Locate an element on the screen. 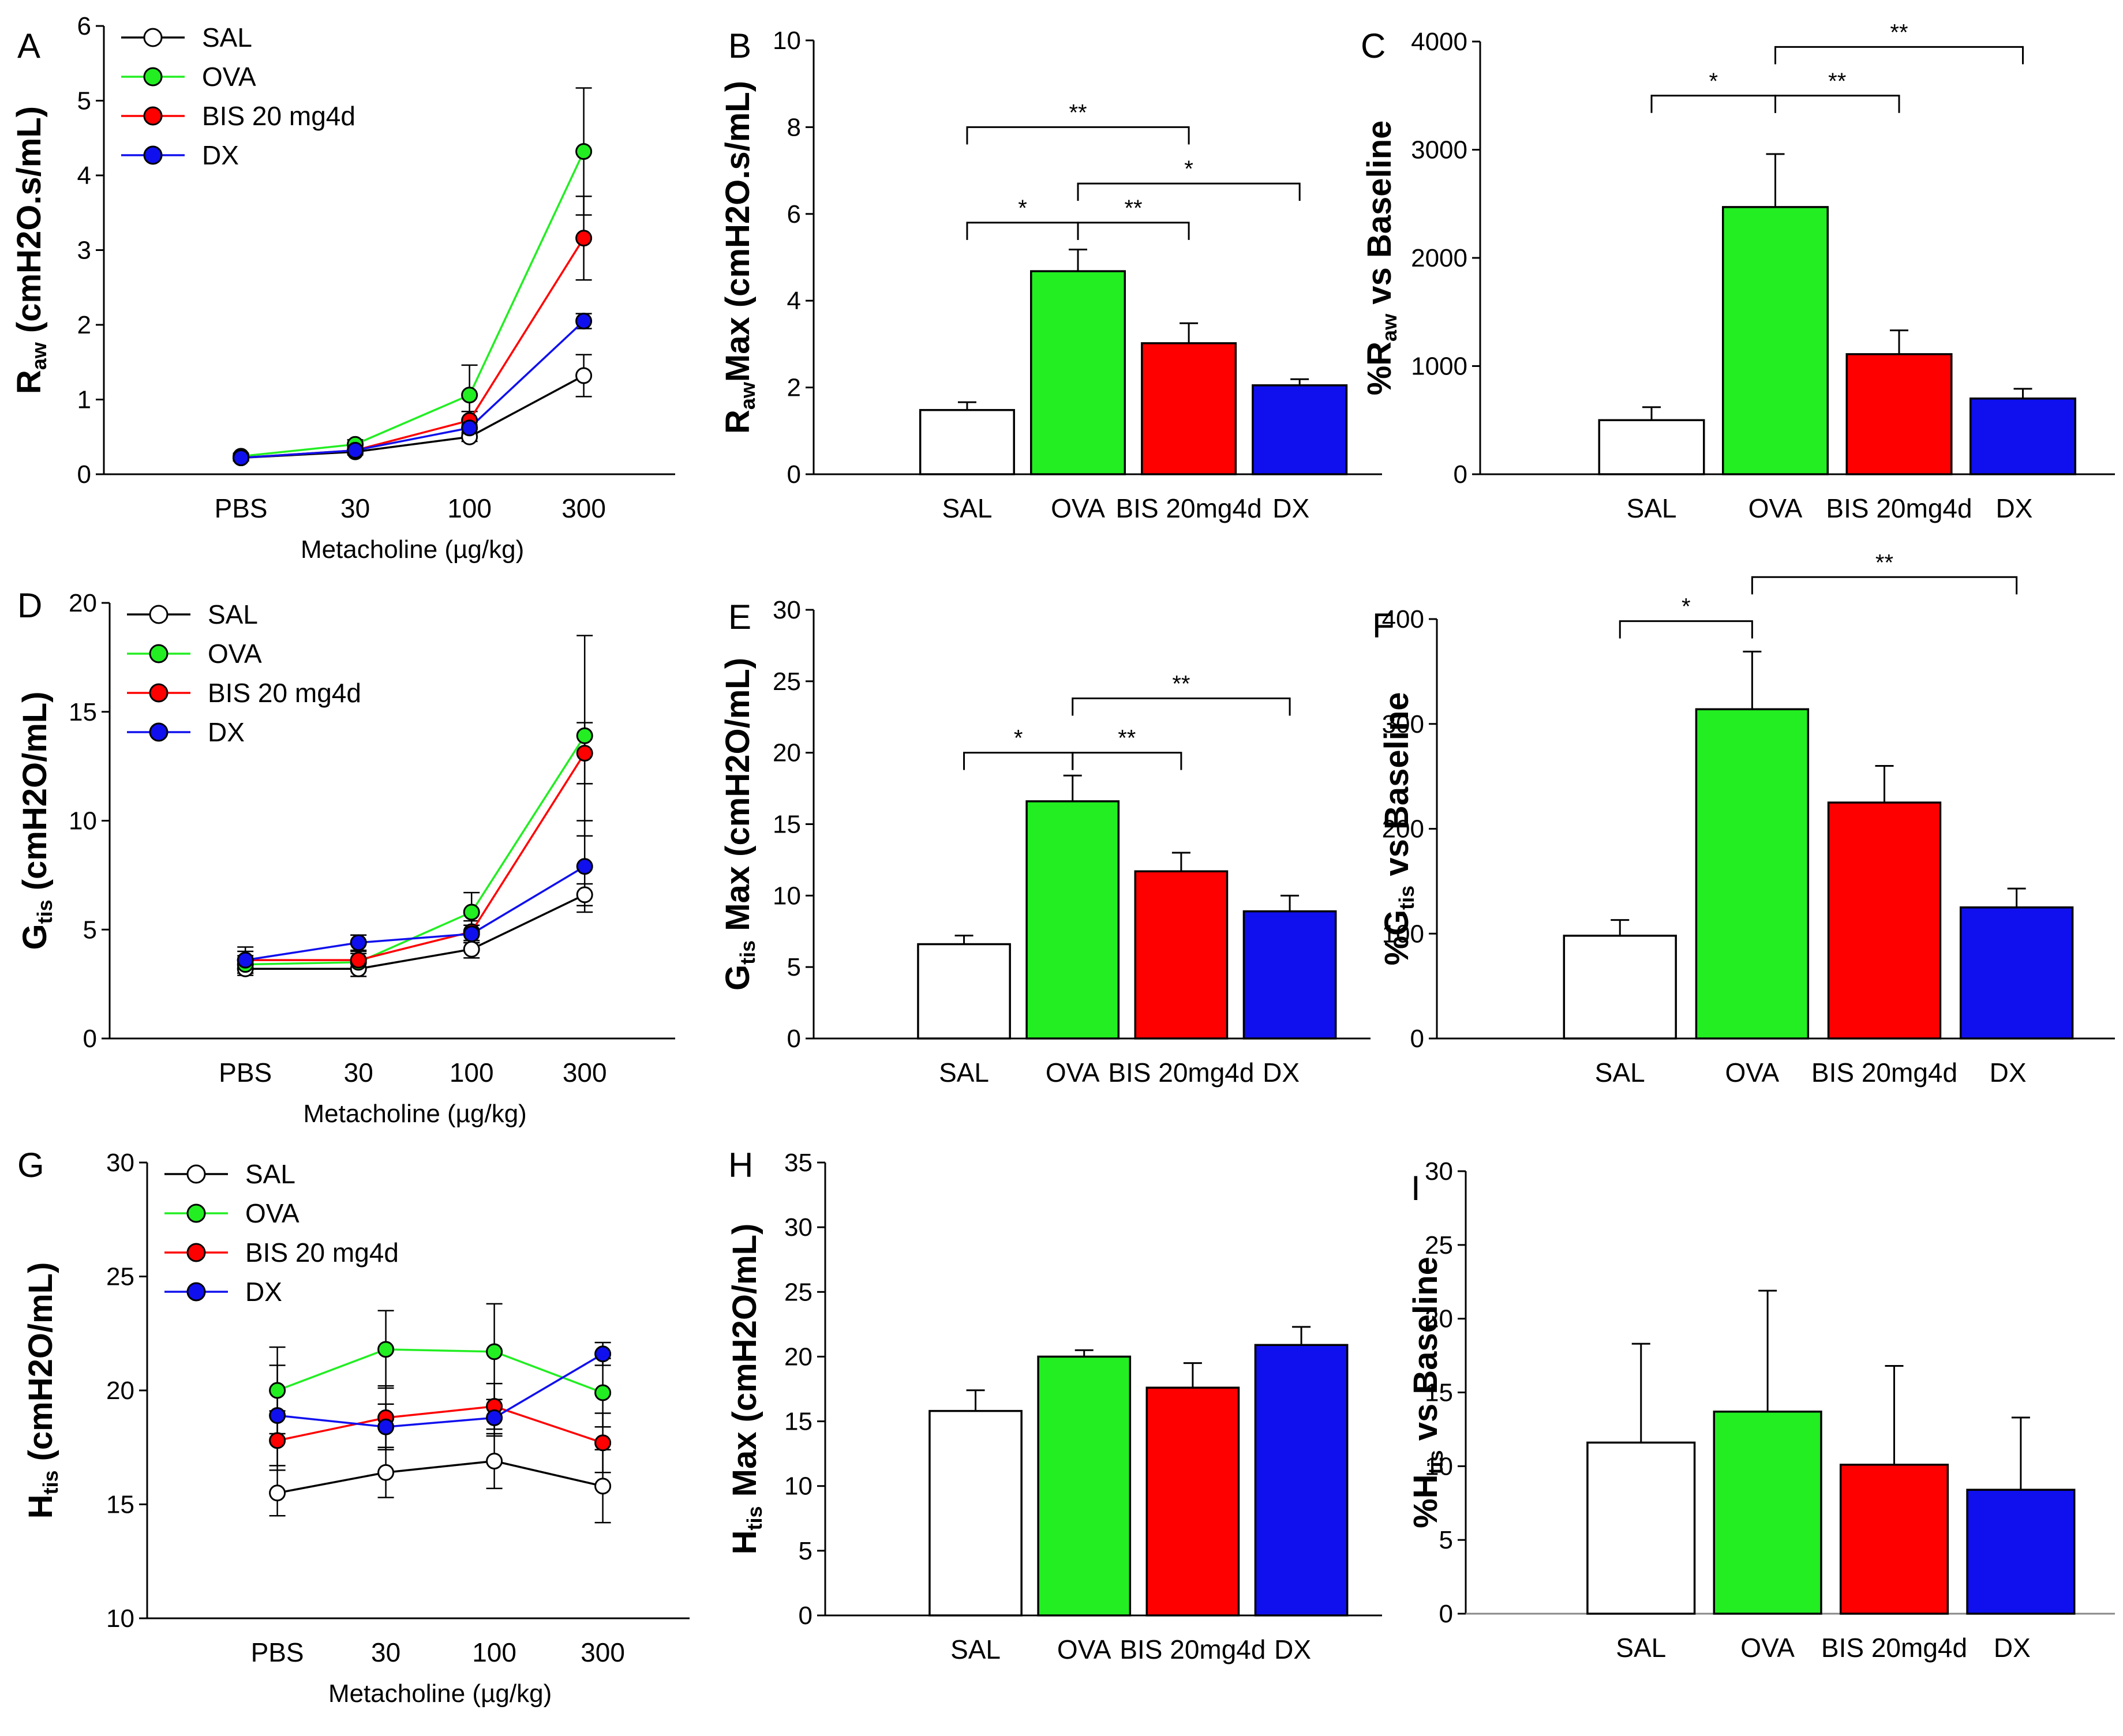 The height and width of the screenshot is (1736, 2123). x-tick-label: SAL is located at coordinates (967, 508).